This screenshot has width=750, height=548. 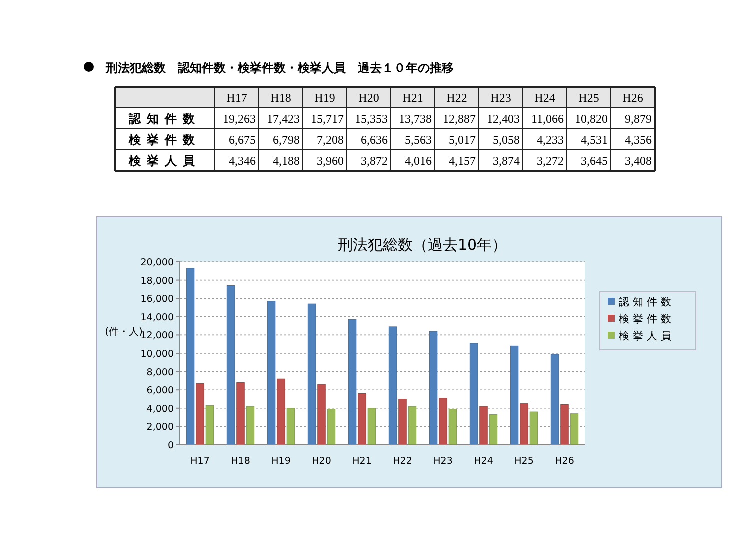 I want to click on data-label: 4,188, so click(x=286, y=161).